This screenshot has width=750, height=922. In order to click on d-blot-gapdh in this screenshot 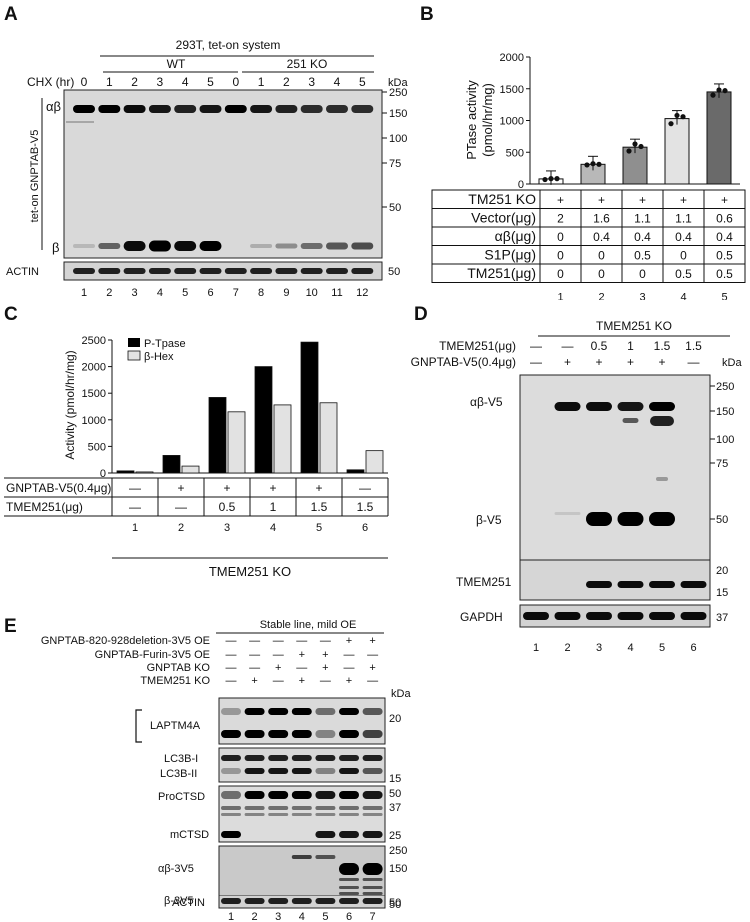, I will do `click(615, 616)`.